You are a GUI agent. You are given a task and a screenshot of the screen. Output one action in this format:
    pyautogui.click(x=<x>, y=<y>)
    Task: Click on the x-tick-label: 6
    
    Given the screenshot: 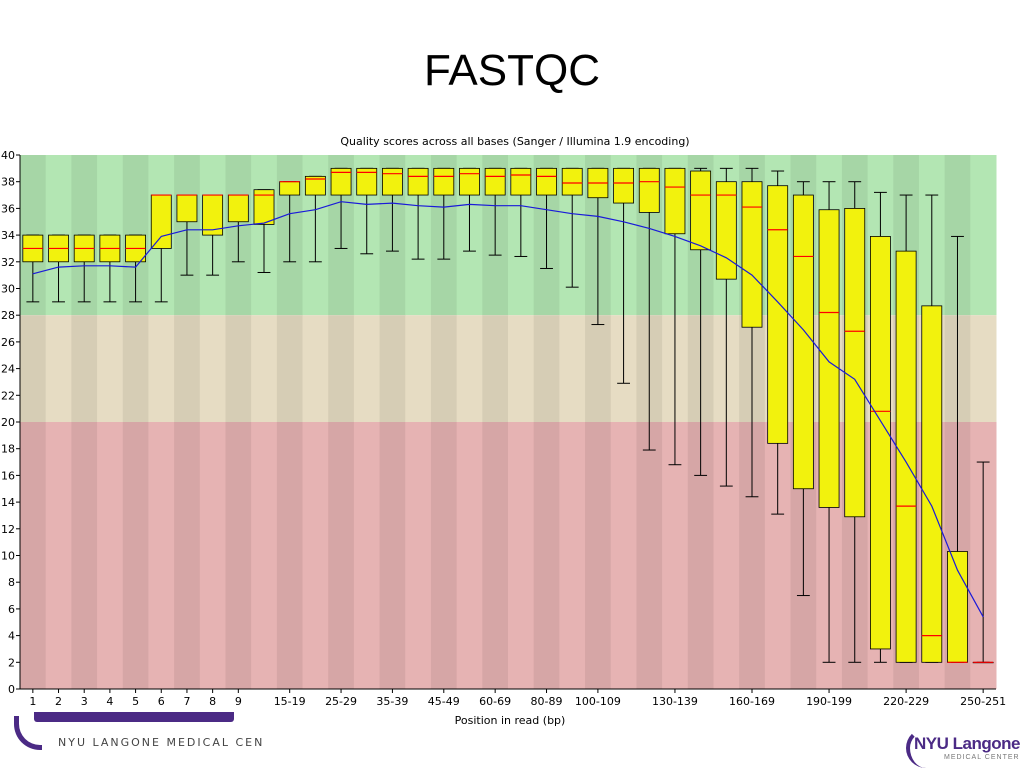 What is the action you would take?
    pyautogui.click(x=161, y=701)
    